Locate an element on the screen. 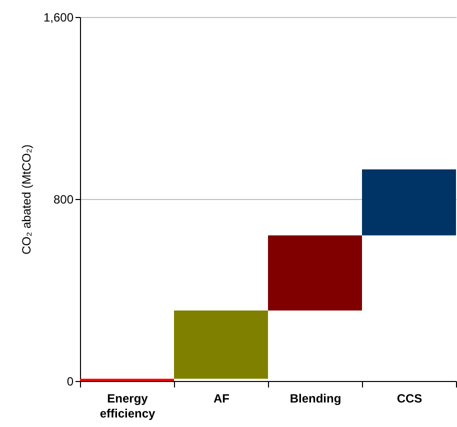 The image size is (457, 427). y-tick-label: 0 is located at coordinates (70, 381).